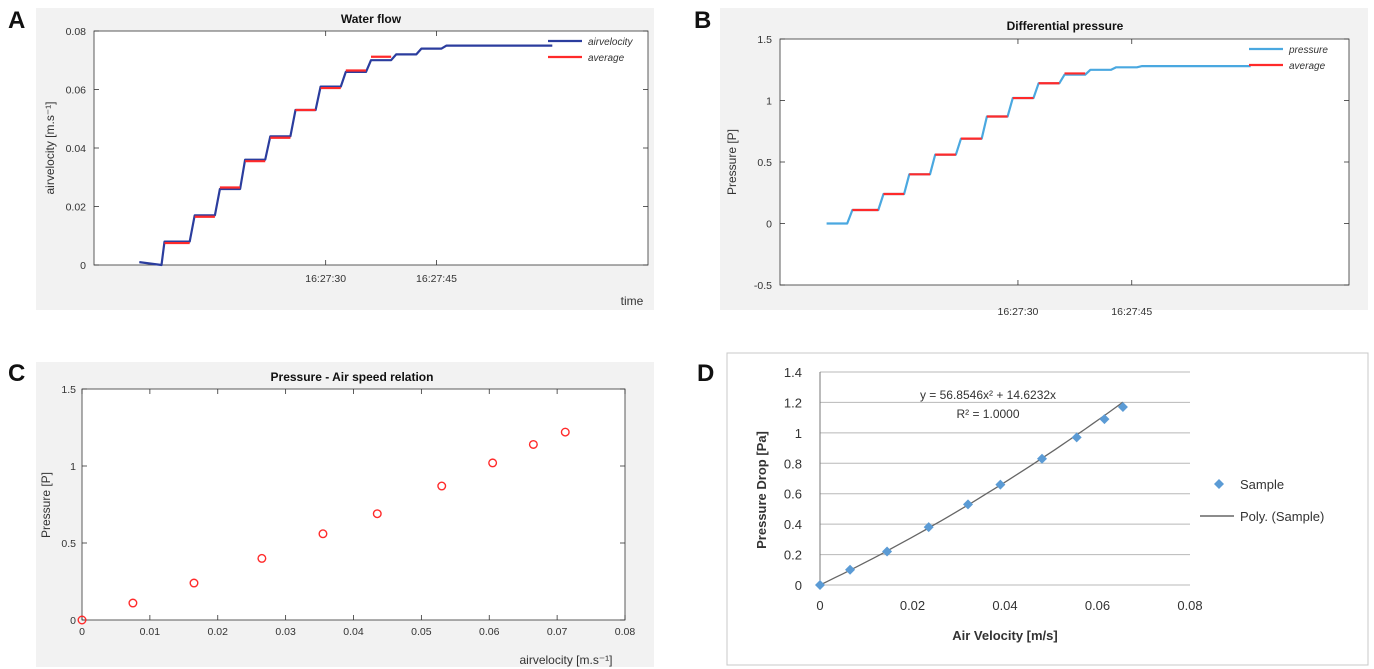 This screenshot has width=1374, height=669. Describe the element at coordinates (1065, 26) in the screenshot. I see `panel-b-title: Differential pressure` at that location.